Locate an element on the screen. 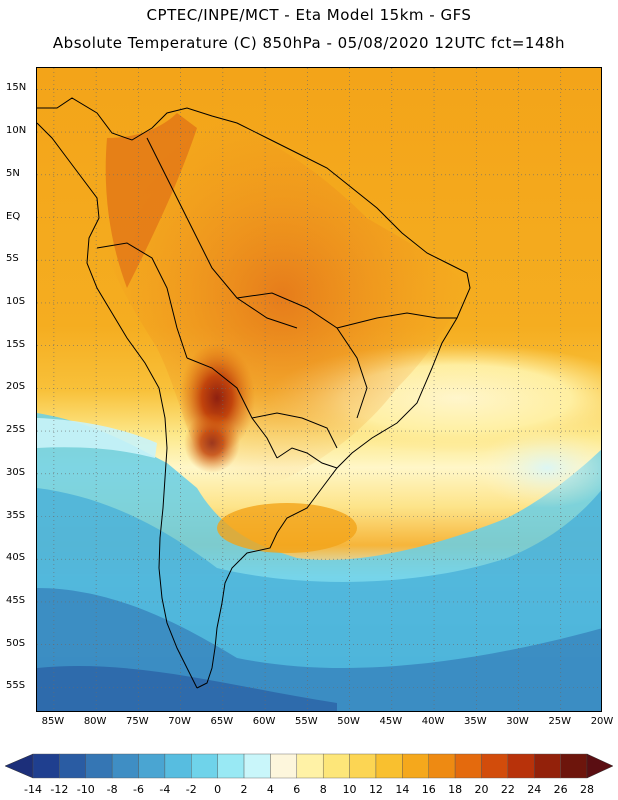  colorbar-max-arrow is located at coordinates (600, 766).